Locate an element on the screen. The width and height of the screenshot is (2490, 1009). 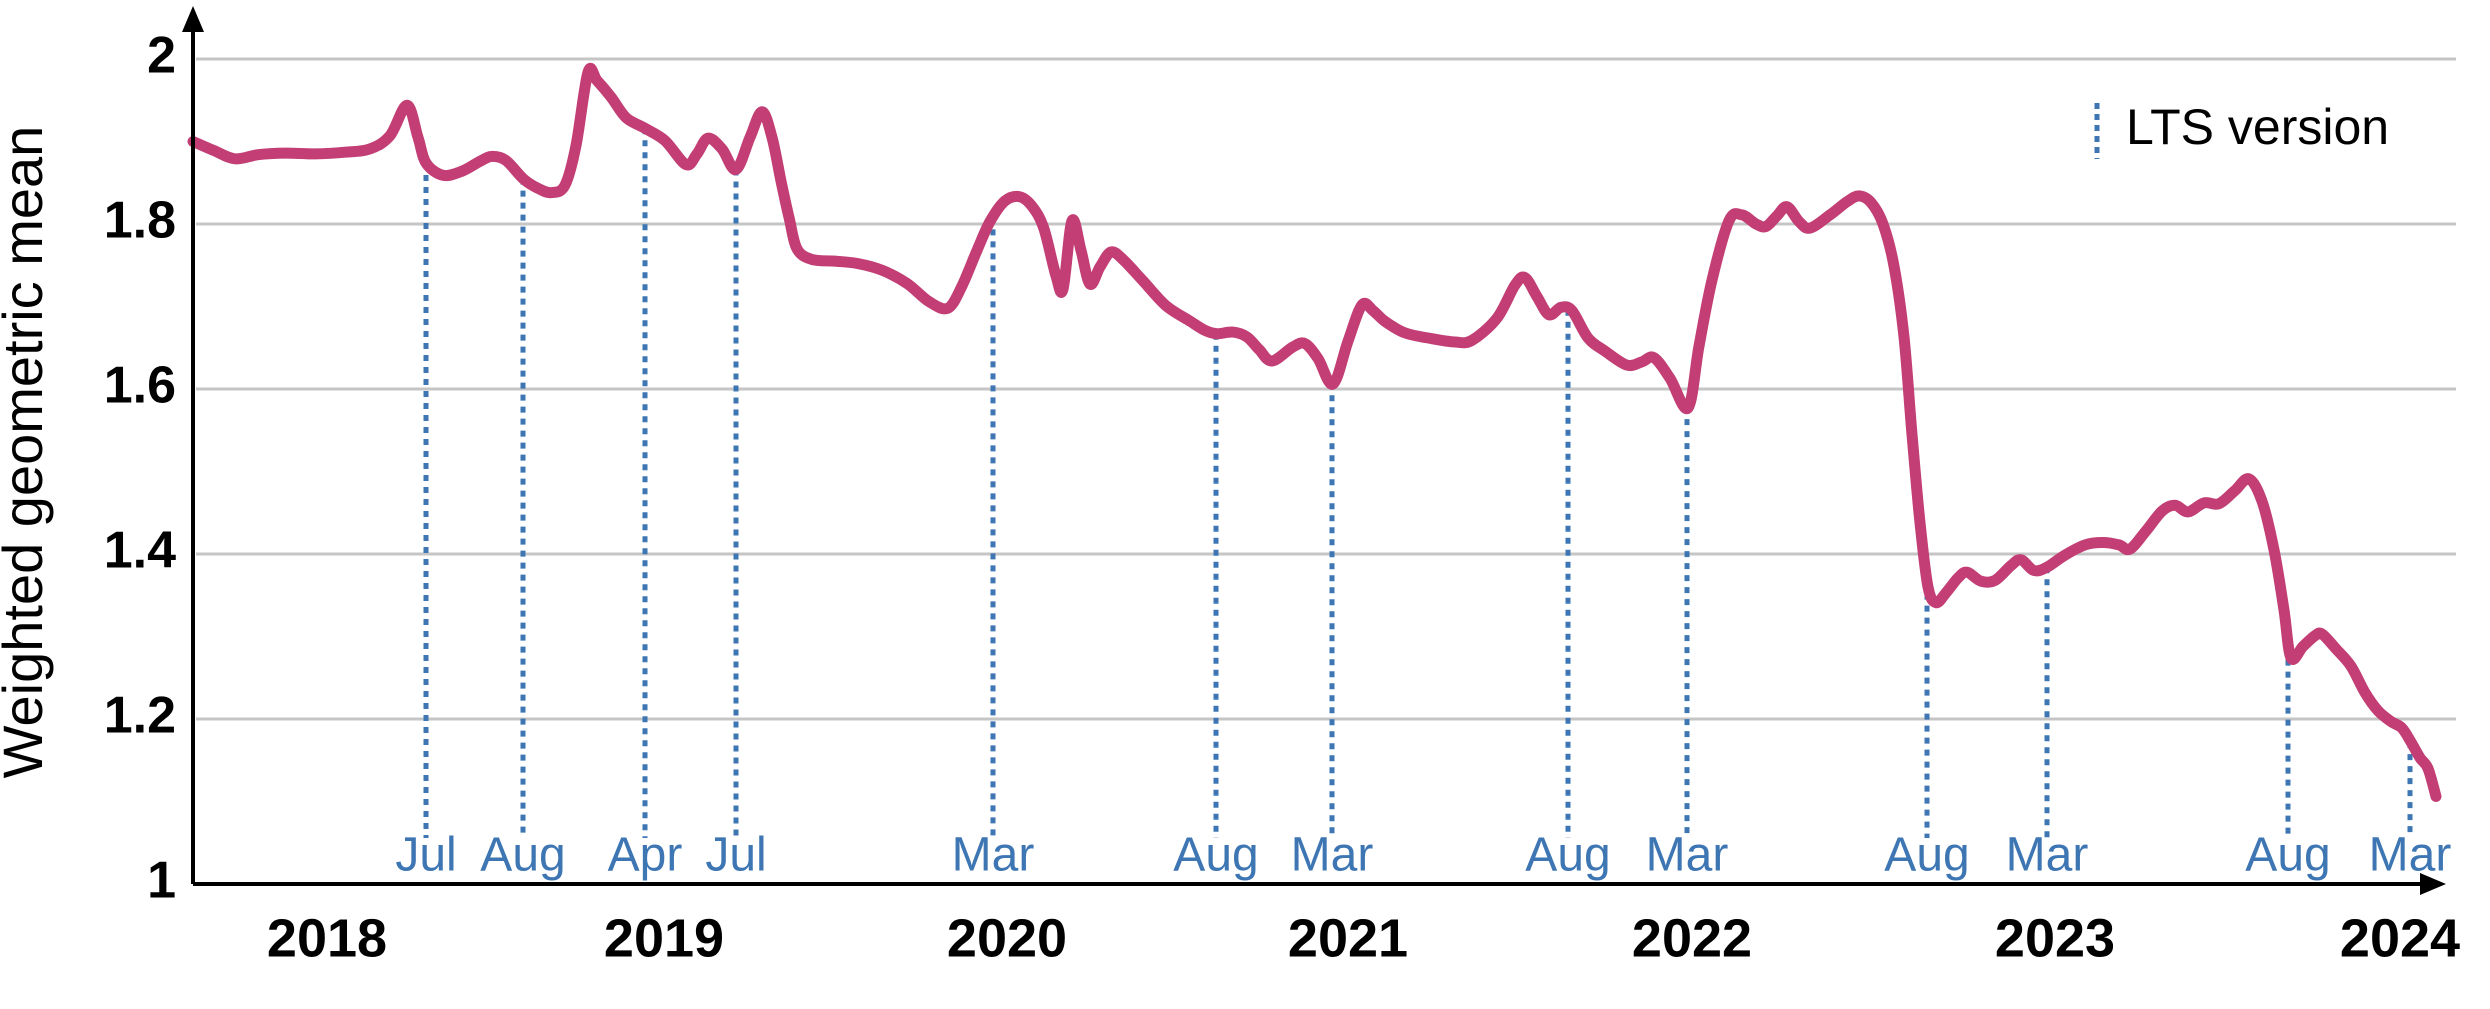
x-year-label: 2018 is located at coordinates (327, 938).